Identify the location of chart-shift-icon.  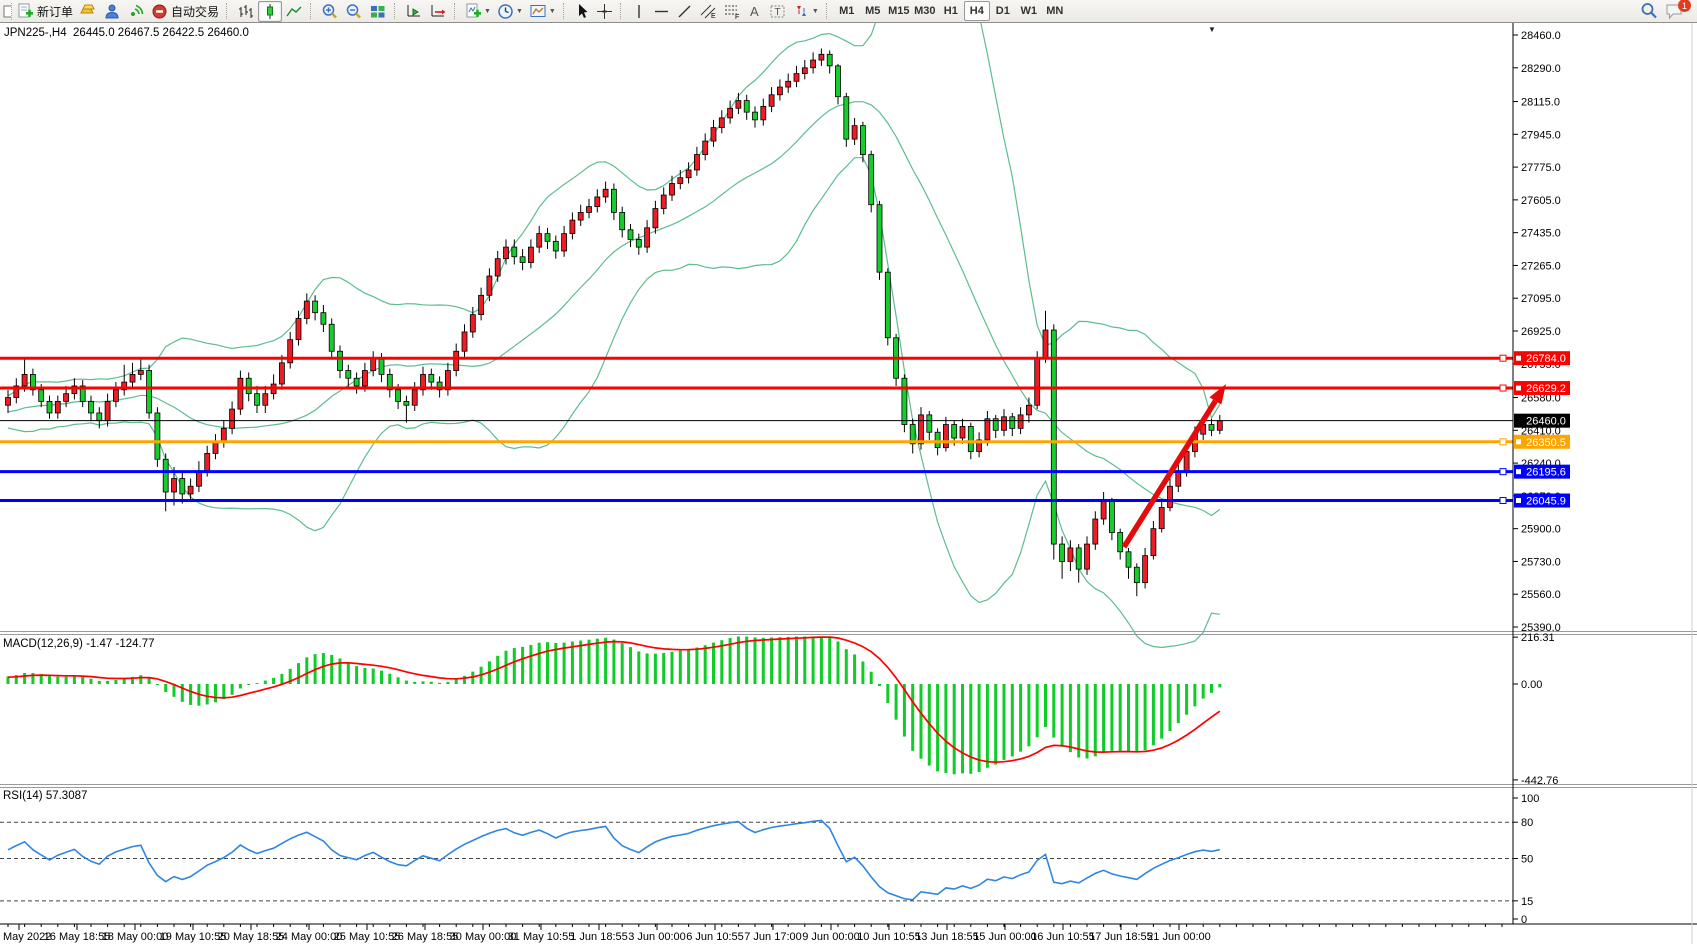
(438, 10).